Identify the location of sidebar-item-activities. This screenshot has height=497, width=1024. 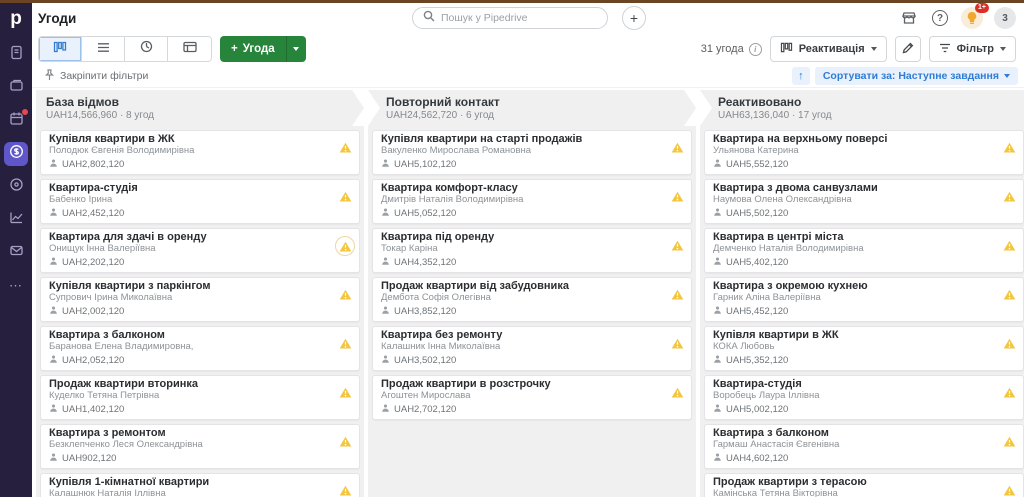
(16, 120).